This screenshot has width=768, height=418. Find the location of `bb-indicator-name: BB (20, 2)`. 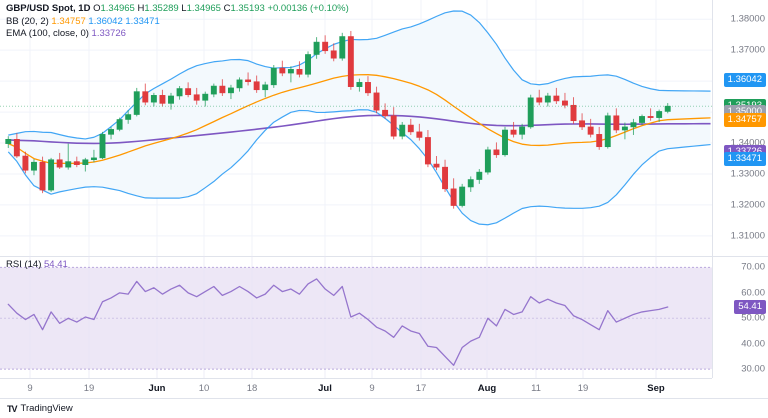

bb-indicator-name: BB (20, 2) is located at coordinates (27, 21).